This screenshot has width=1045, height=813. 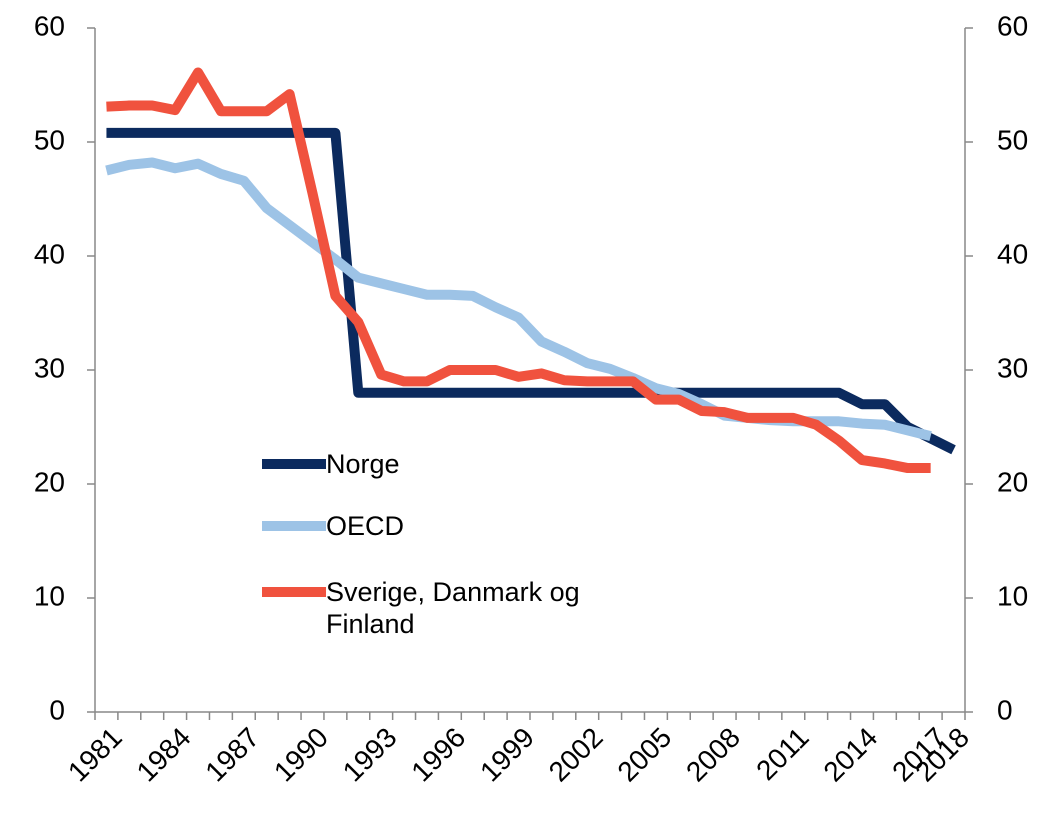 What do you see at coordinates (49, 367) in the screenshot?
I see `y-tick-label: 30` at bounding box center [49, 367].